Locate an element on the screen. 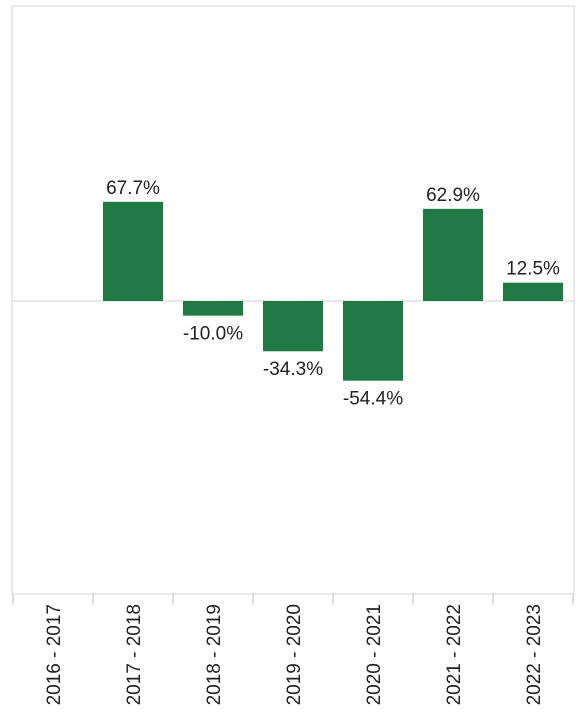 The height and width of the screenshot is (726, 583). bar-2017-2018 is located at coordinates (133, 251).